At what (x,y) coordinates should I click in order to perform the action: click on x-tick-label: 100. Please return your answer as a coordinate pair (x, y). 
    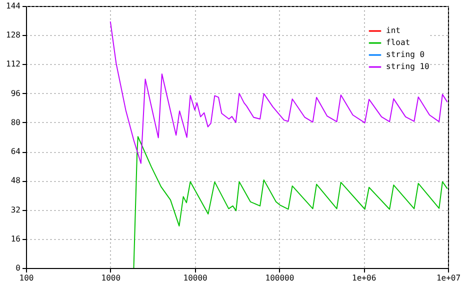
    Looking at the image, I should click on (26, 278).